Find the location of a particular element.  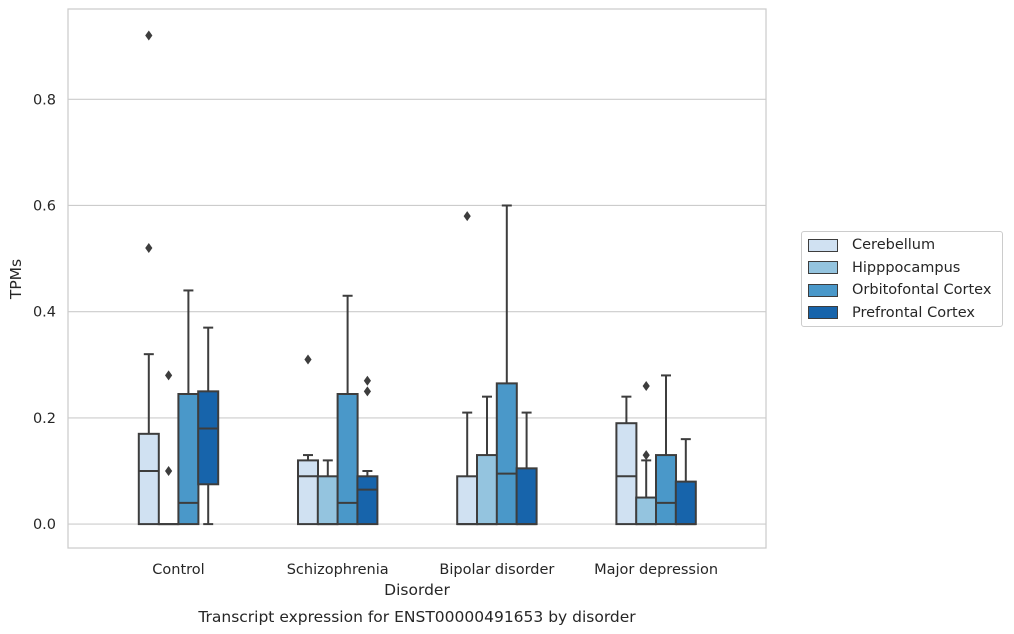

y-tick-label: 0.8 is located at coordinates (44, 100).